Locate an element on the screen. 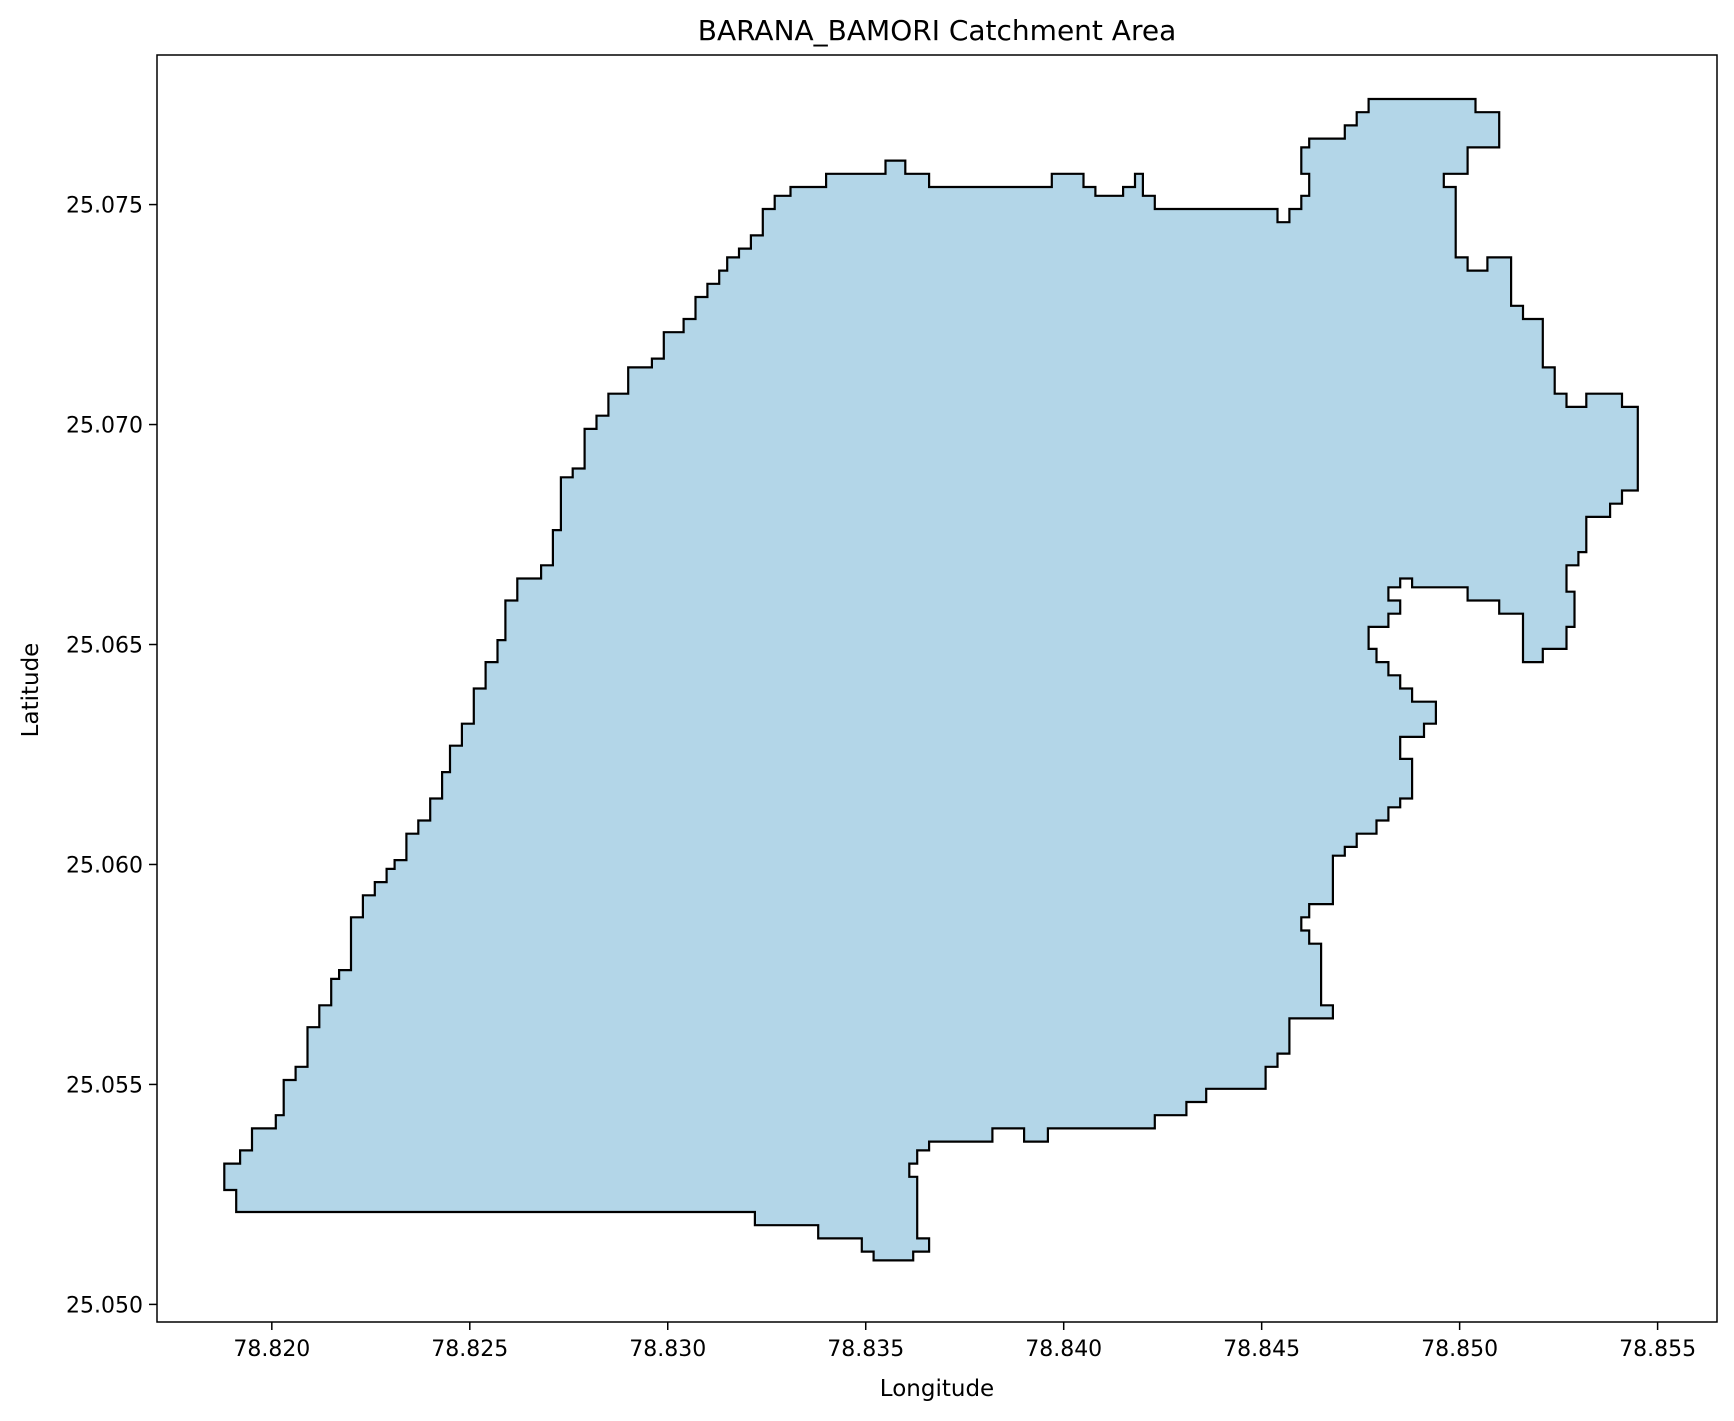 This screenshot has width=1734, height=1421. x-tick-label: 78.855 is located at coordinates (1657, 1349).